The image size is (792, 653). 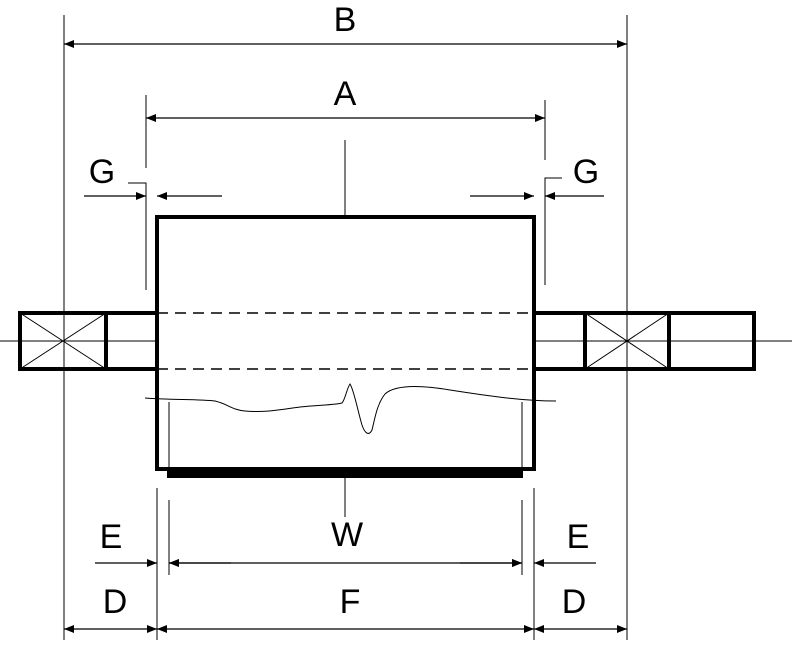 I want to click on roller-base-strip, so click(x=345, y=474).